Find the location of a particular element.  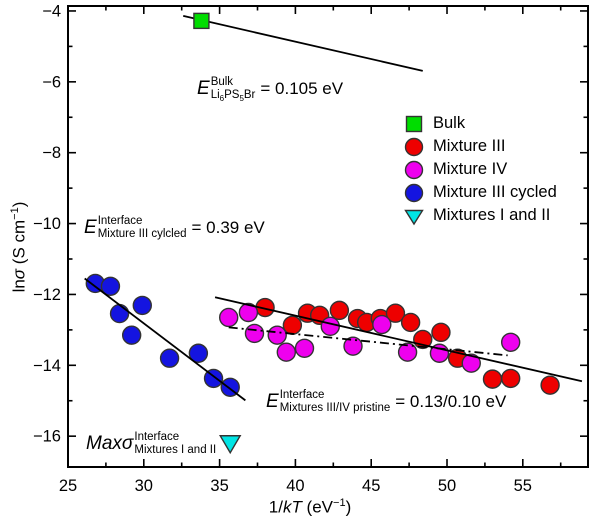

legend-label: Mixture III is located at coordinates (469, 146).